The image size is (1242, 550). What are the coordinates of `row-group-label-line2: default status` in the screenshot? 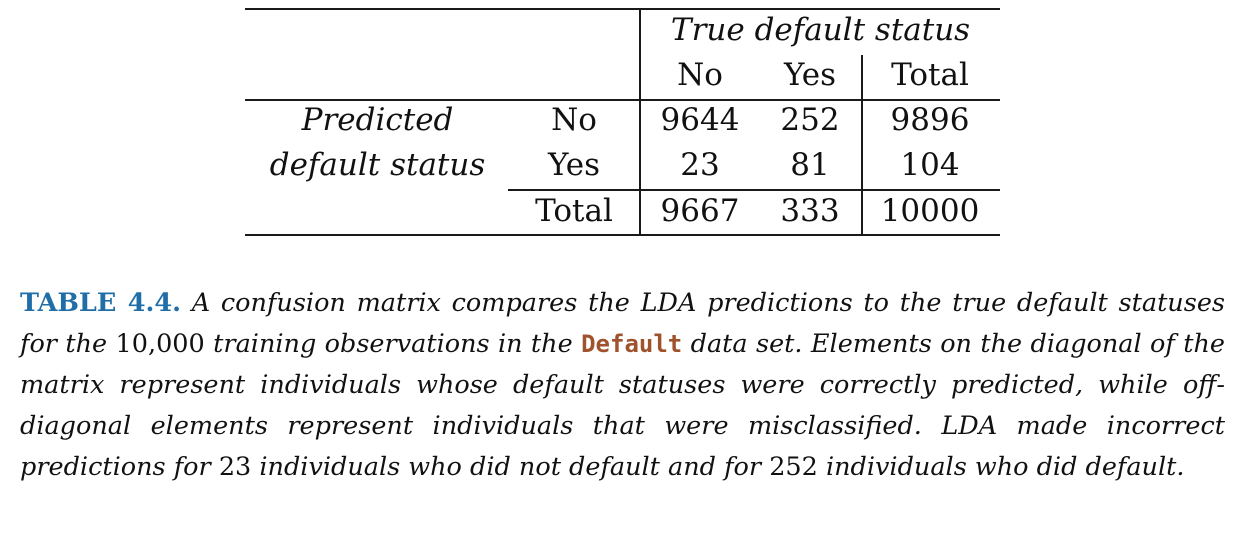 It's located at (377, 165).